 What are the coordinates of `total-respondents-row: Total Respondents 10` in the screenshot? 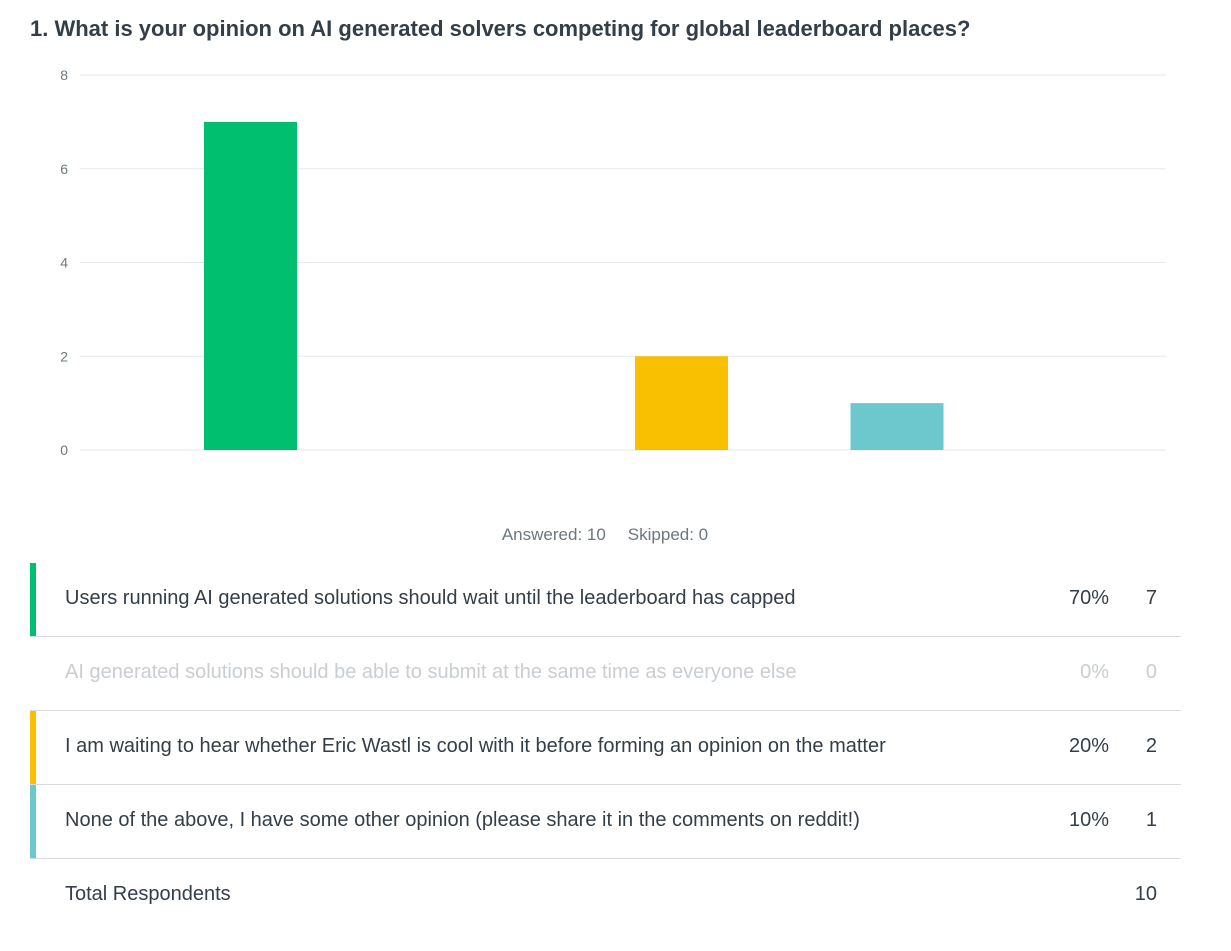 It's located at (605, 895).